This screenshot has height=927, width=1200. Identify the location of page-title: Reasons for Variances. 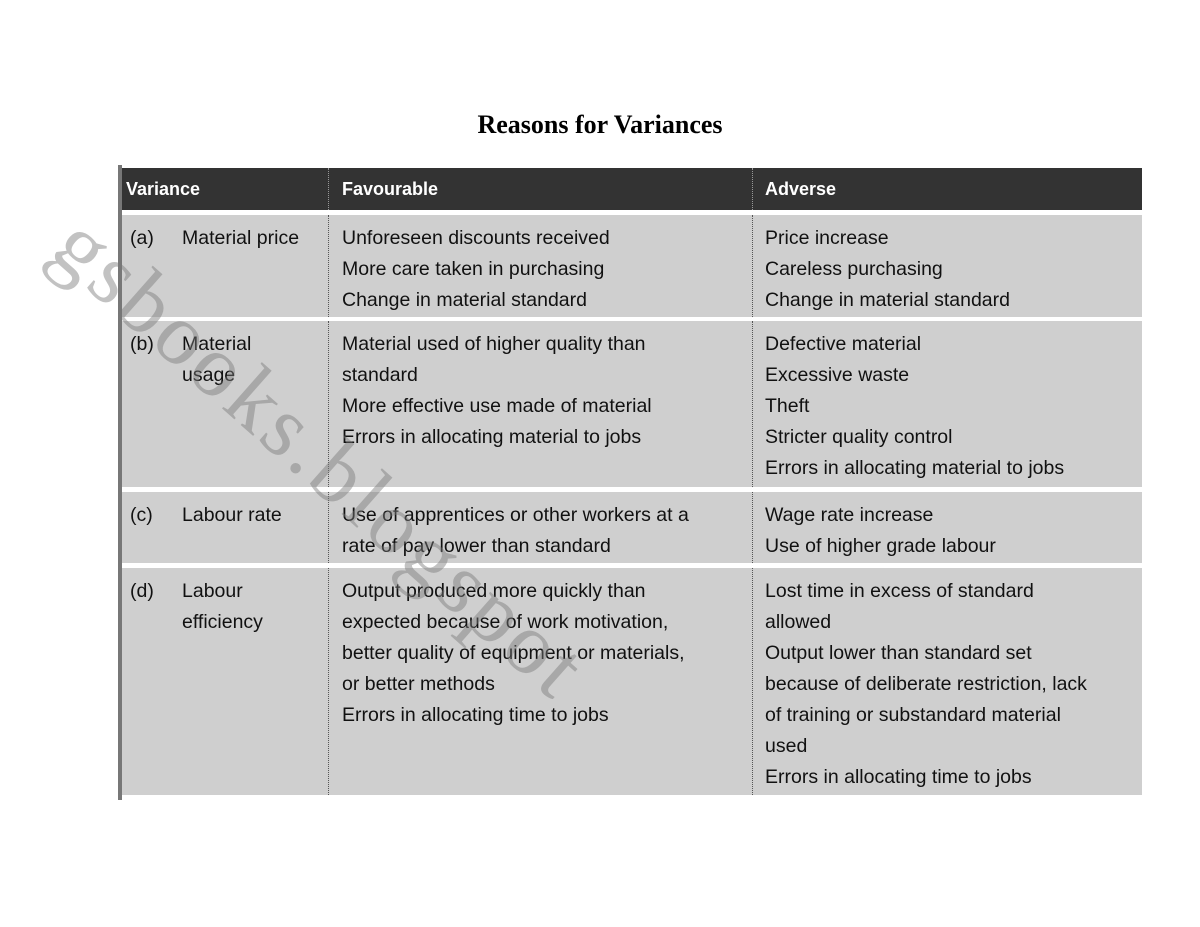
(600, 124).